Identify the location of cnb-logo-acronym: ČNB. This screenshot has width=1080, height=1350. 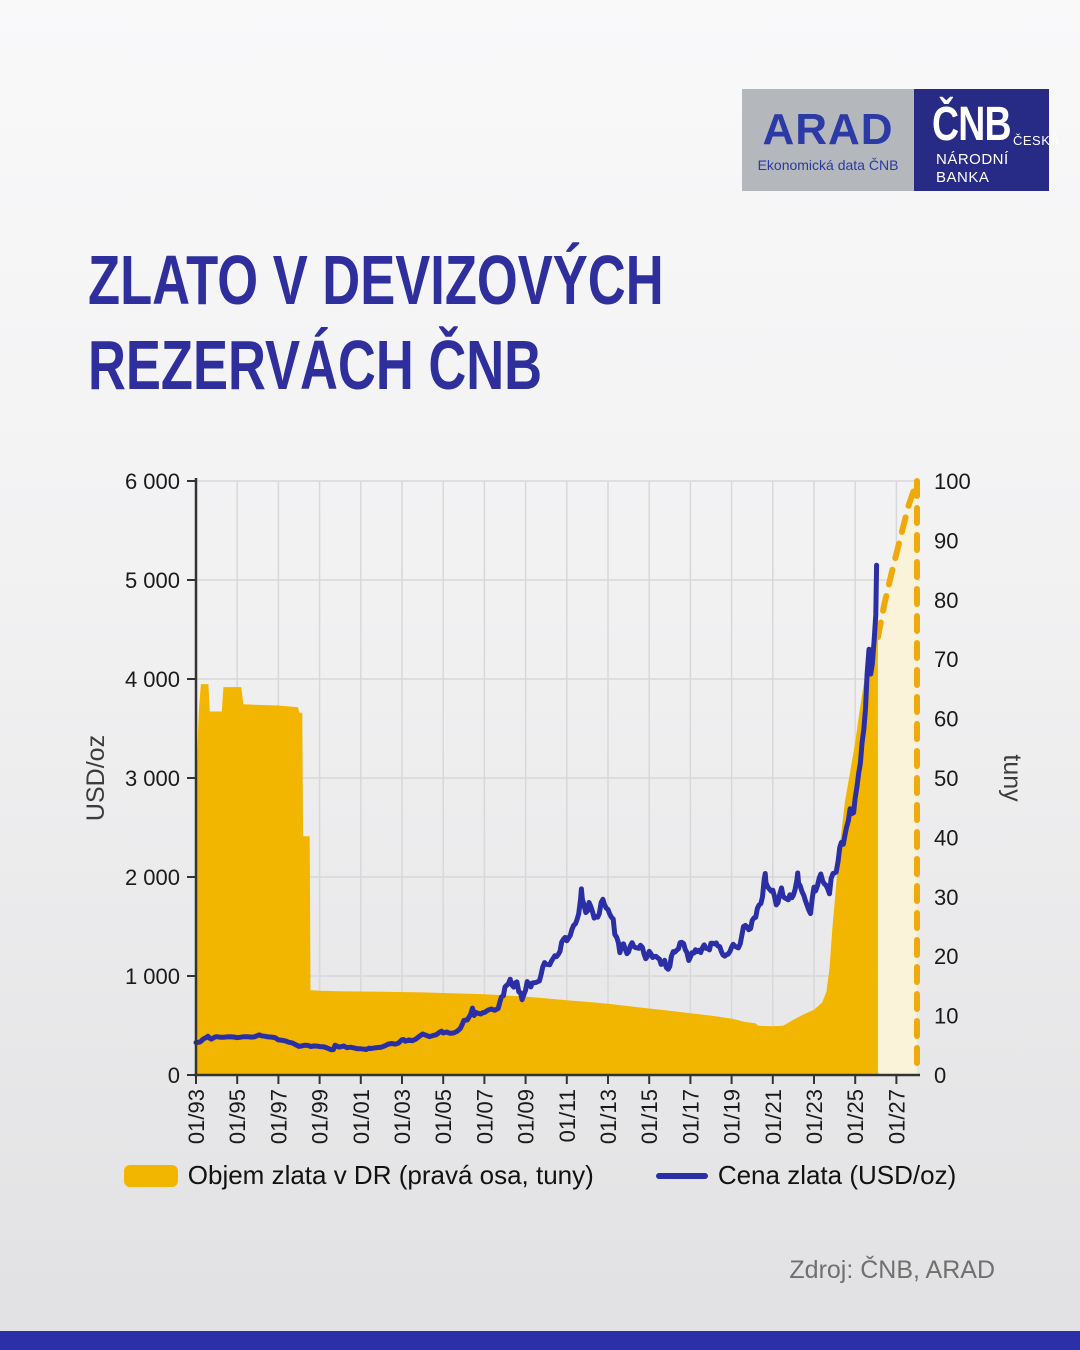
(972, 124).